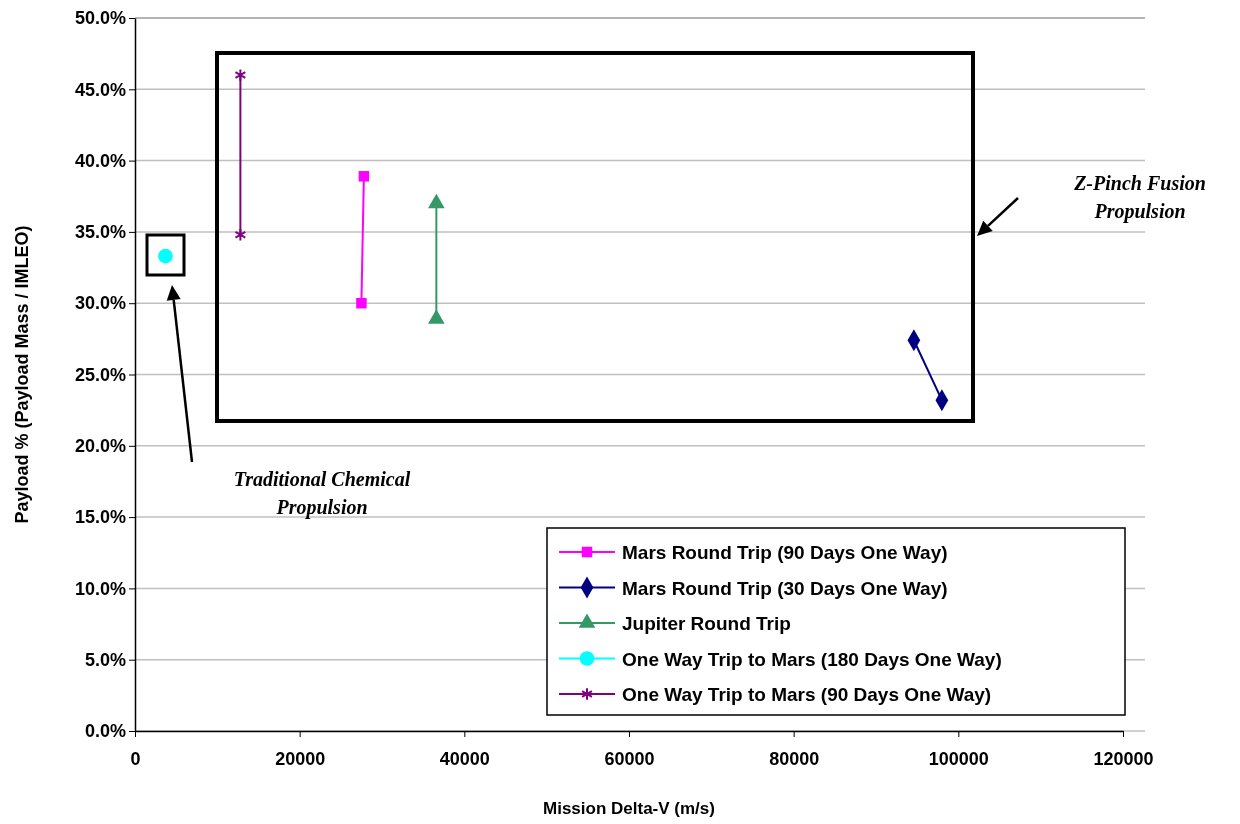 This screenshot has width=1240, height=824. I want to click on y-tick-label: 35.0%, so click(100, 232).